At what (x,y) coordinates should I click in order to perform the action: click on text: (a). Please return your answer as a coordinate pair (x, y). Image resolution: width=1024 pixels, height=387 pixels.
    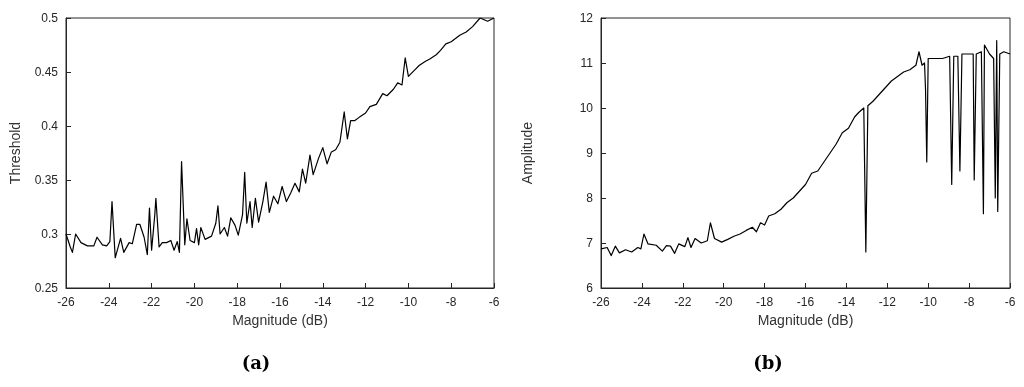
    Looking at the image, I should click on (256, 362).